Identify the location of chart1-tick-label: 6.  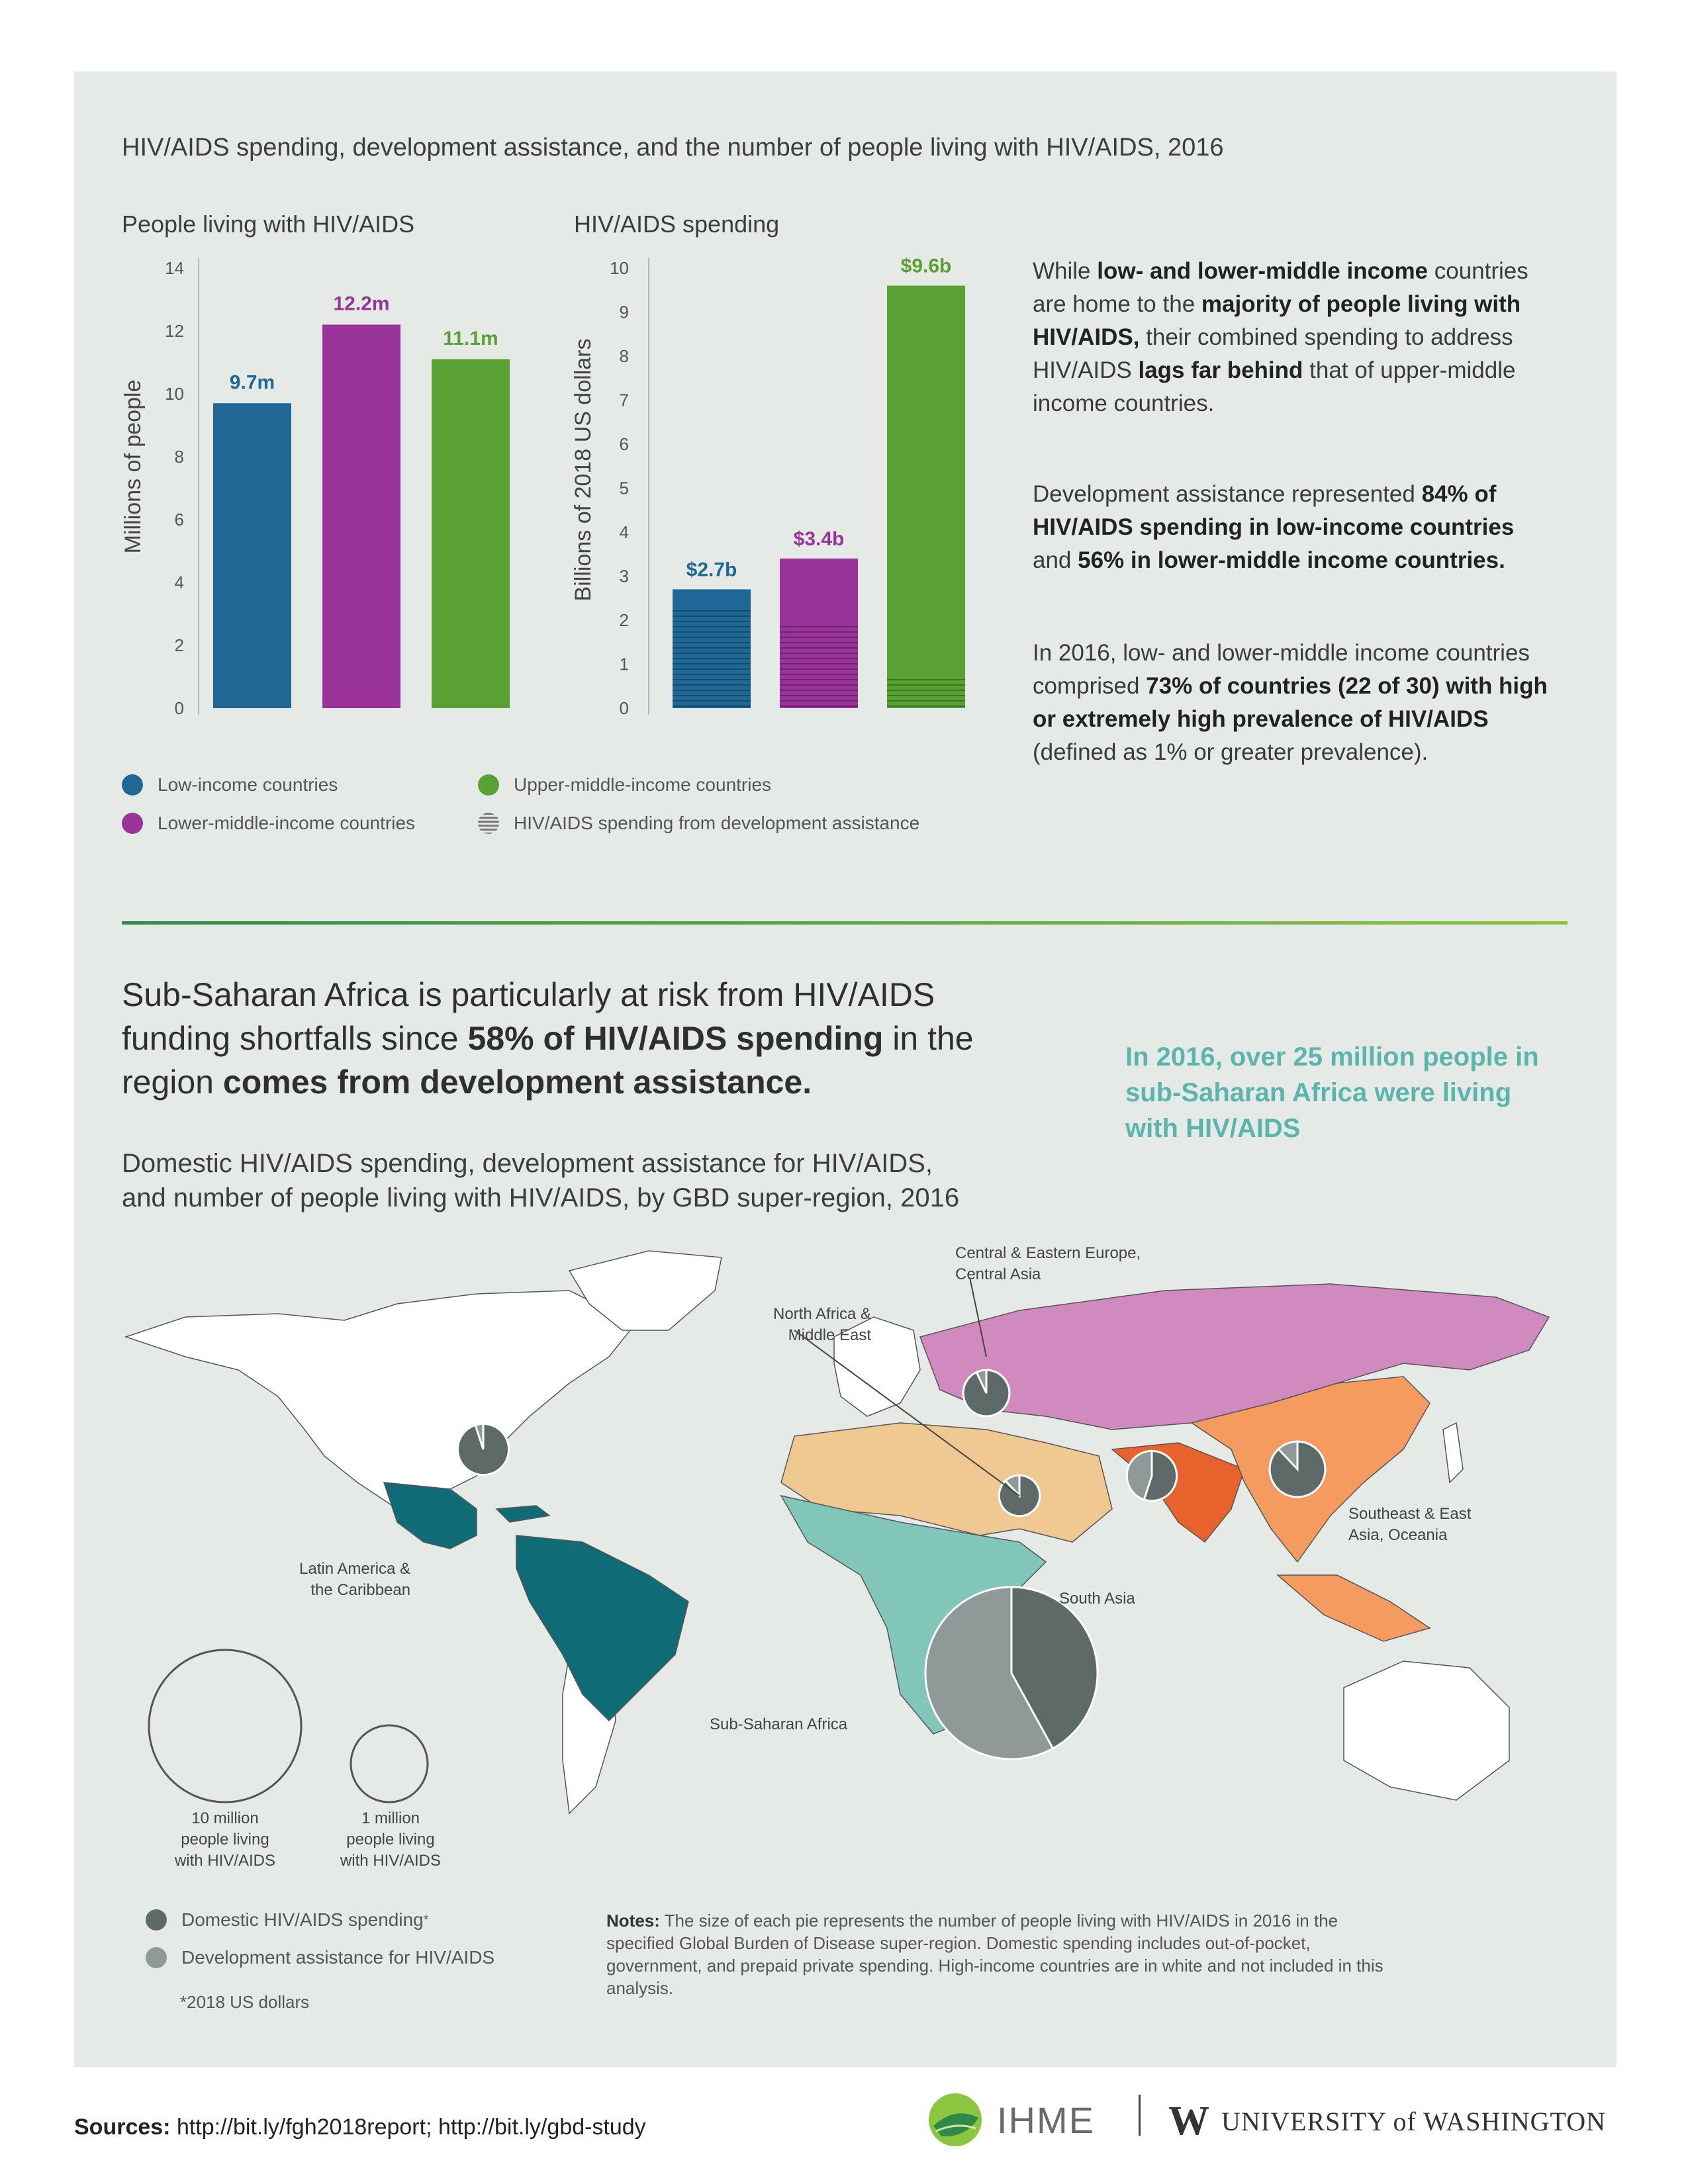
(179, 519).